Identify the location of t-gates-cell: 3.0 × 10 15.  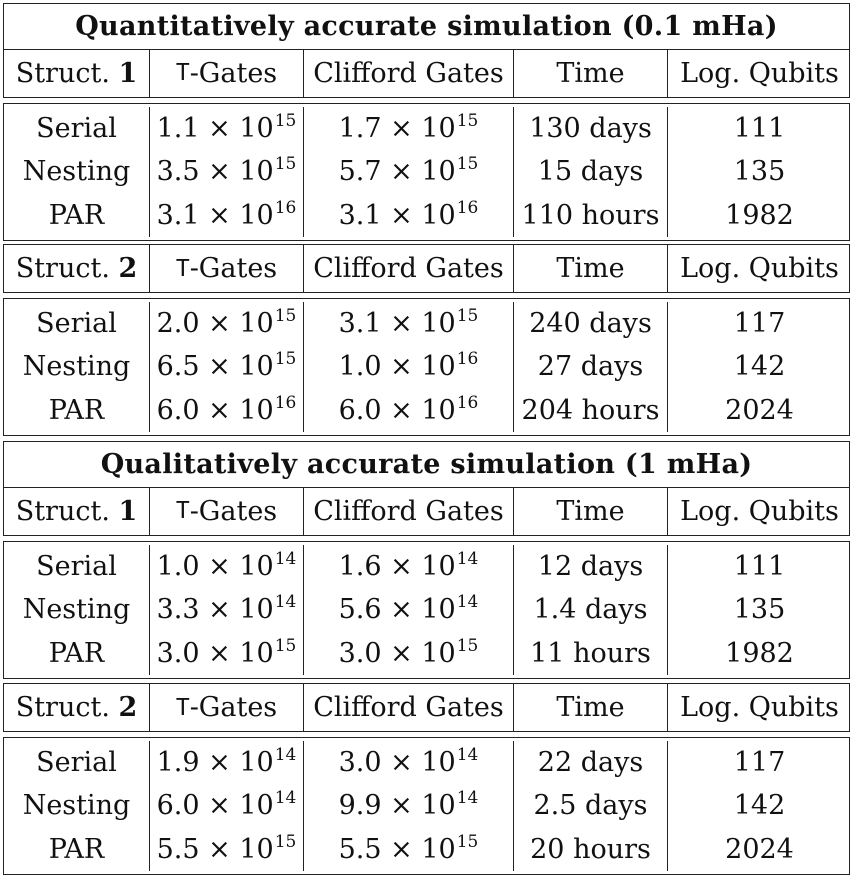
(226, 653).